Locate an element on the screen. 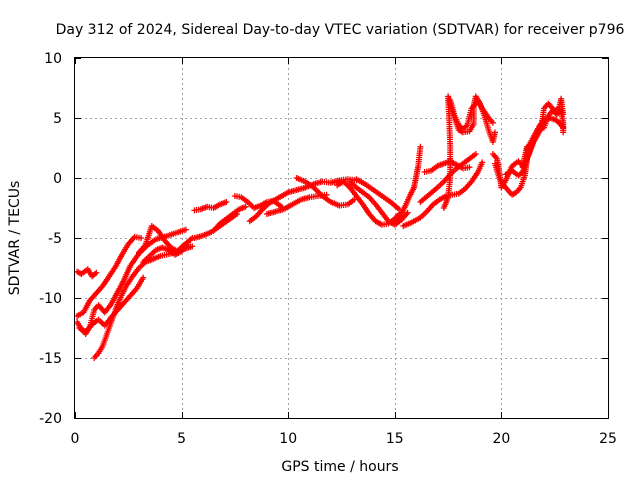  y-tick-label: -20 is located at coordinates (50, 419).